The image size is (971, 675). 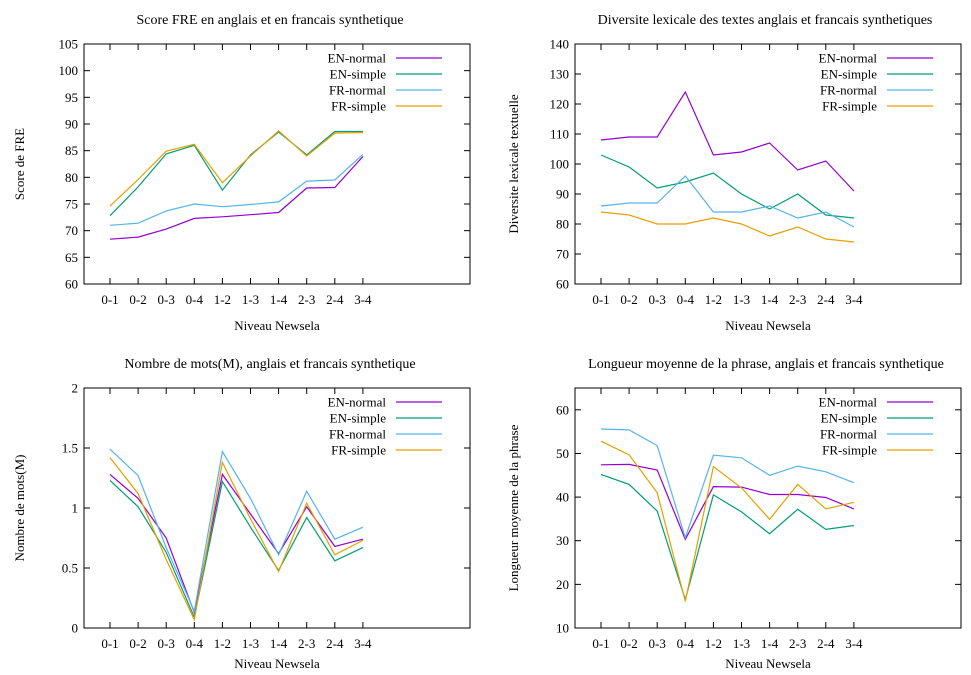 I want to click on y-axis-label: Nombre de mots(M), so click(x=19, y=508).